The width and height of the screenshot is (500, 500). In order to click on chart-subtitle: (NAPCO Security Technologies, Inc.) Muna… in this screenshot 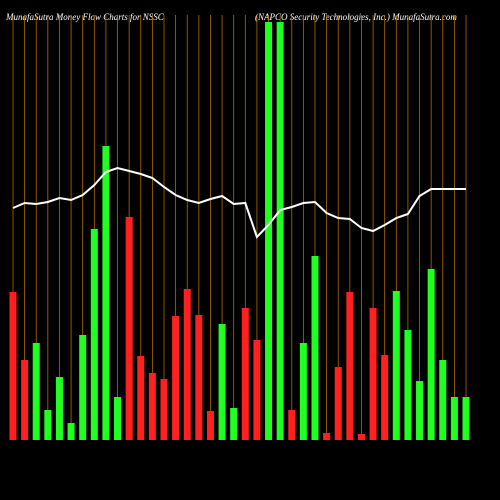, I will do `click(356, 17)`.